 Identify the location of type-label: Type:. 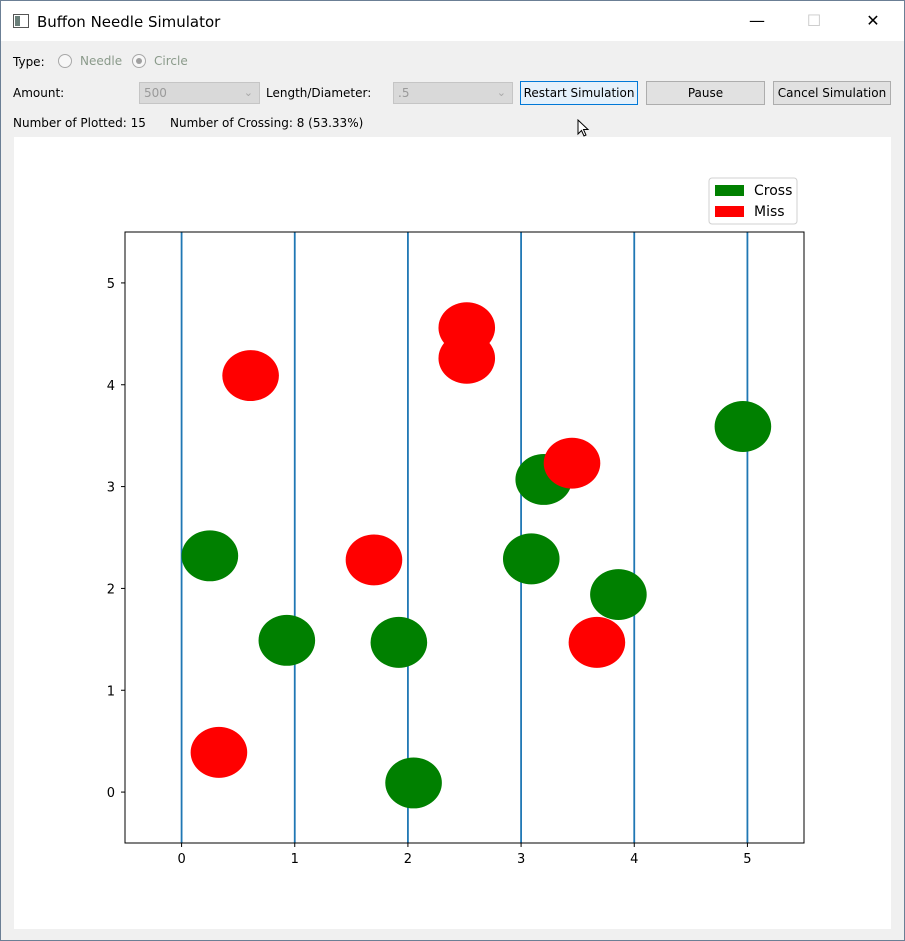
(29, 62).